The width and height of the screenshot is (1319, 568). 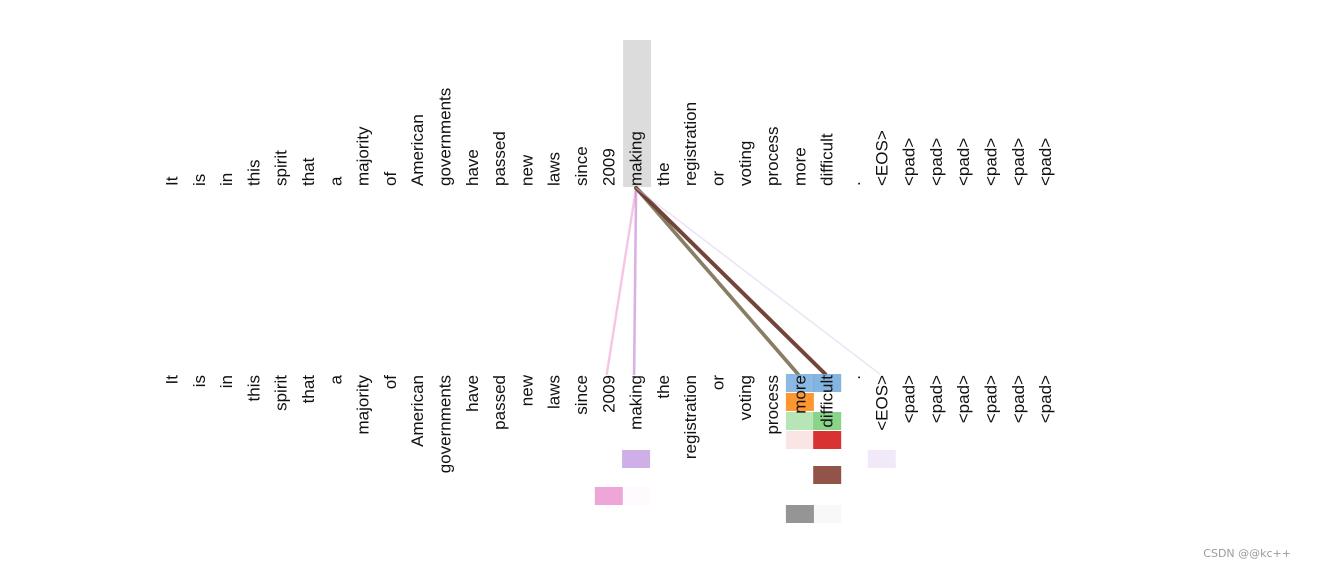 I want to click on top-token-2009-16: 2009, so click(x=608, y=167).